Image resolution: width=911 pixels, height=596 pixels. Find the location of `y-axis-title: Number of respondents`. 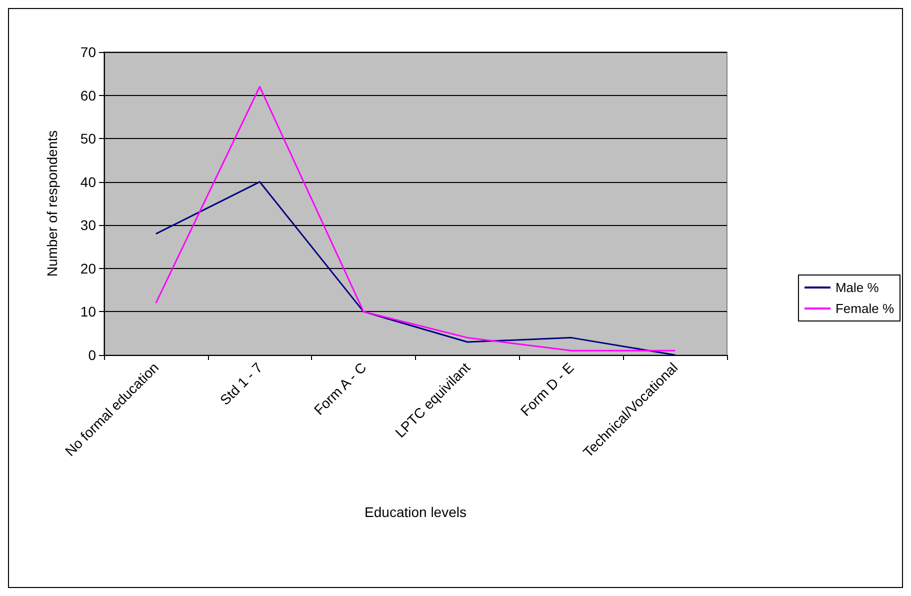

y-axis-title: Number of respondents is located at coordinates (52, 203).